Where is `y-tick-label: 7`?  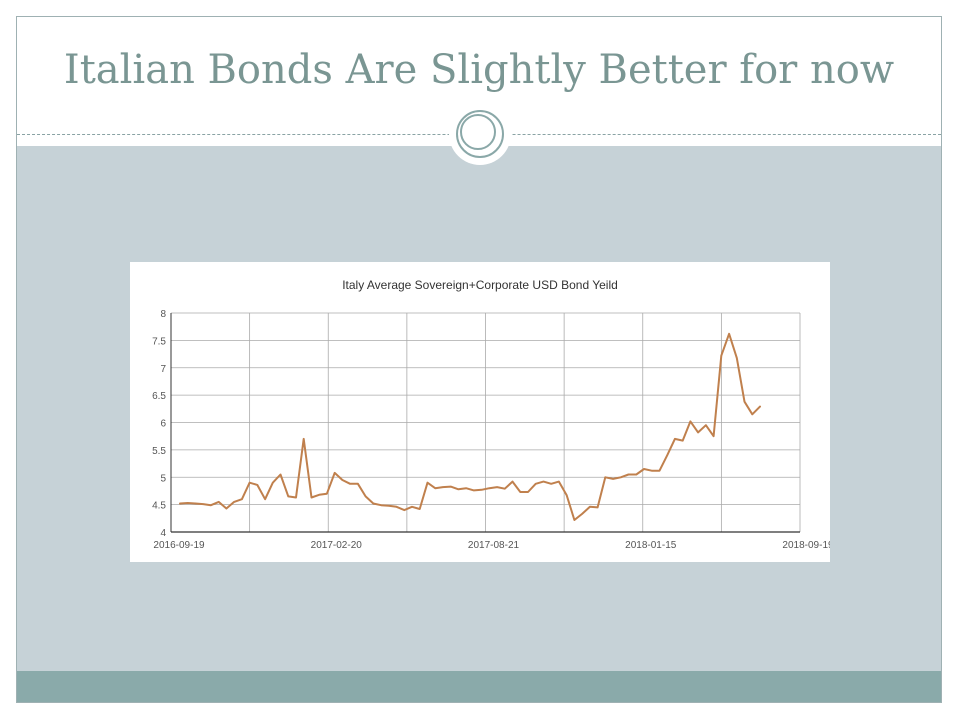
y-tick-label: 7 is located at coordinates (163, 369).